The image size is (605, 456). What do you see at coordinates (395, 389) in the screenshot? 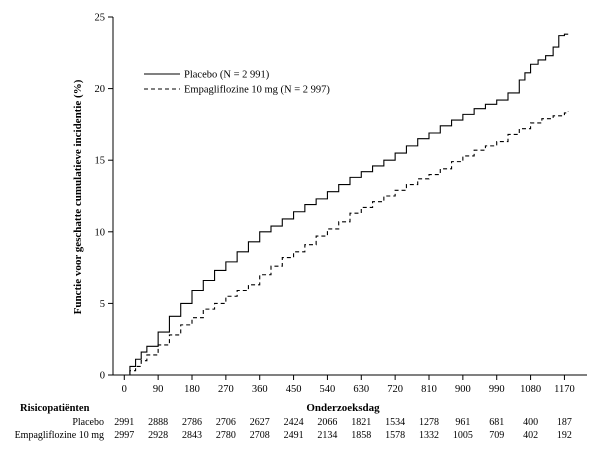
I see `x-tick-label: 720` at bounding box center [395, 389].